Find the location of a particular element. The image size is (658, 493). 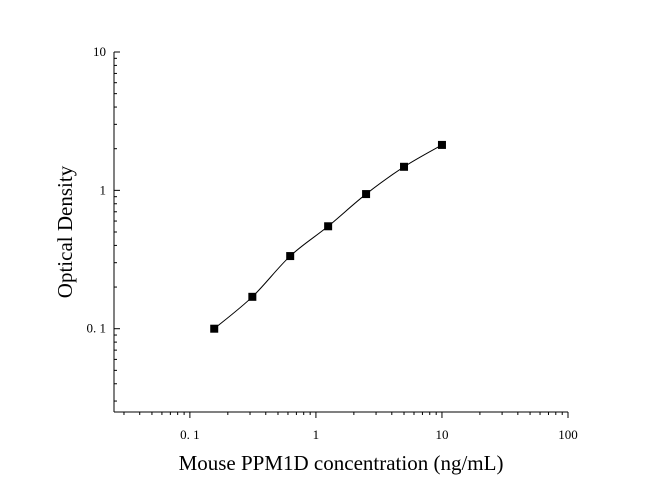

y-tick-label: 1 is located at coordinates (103, 189).